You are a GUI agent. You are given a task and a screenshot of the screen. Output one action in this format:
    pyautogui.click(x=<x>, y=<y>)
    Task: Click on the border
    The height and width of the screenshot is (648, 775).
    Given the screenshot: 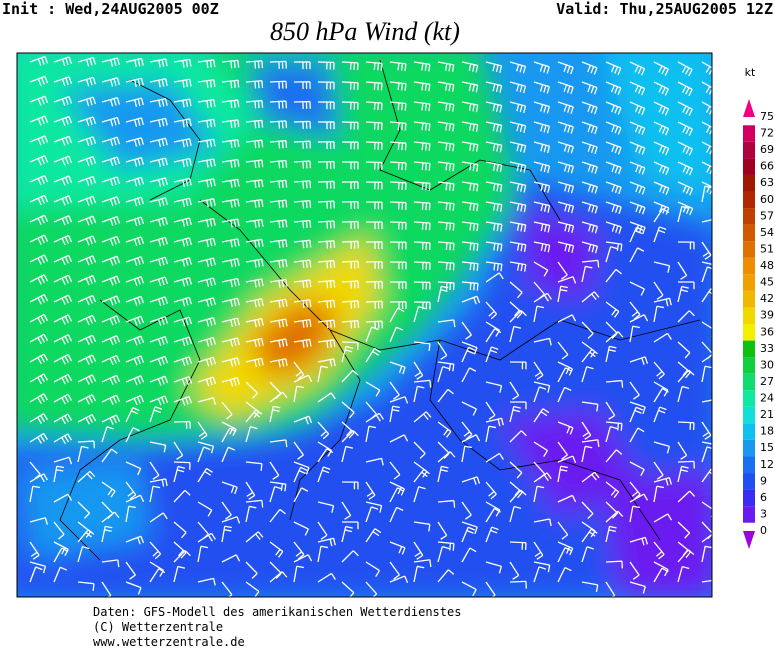 What is the action you would take?
    pyautogui.click(x=515, y=340)
    